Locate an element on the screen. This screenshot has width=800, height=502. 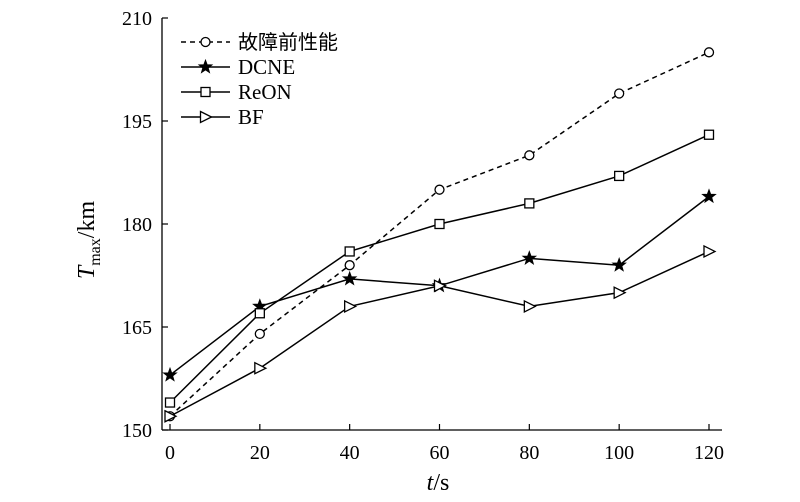
legend-label: DCNE is located at coordinates (266, 67).